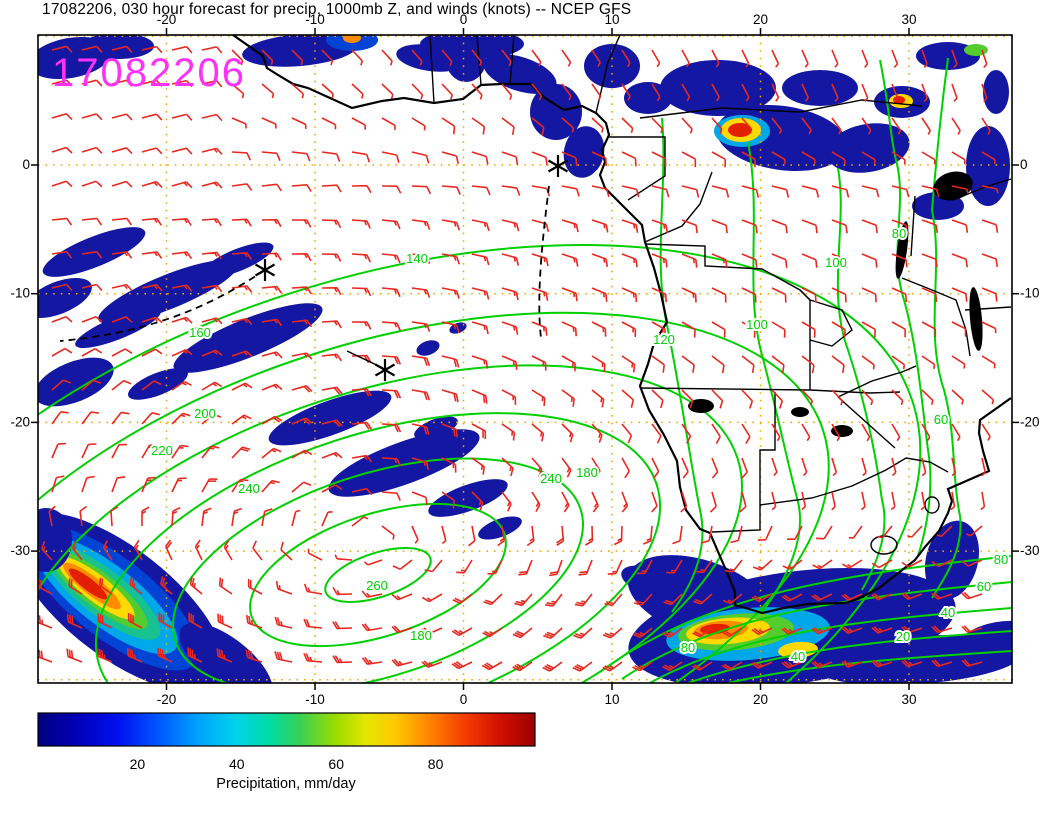 This screenshot has width=1056, height=816. I want to click on contour-label: 260, so click(377, 585).